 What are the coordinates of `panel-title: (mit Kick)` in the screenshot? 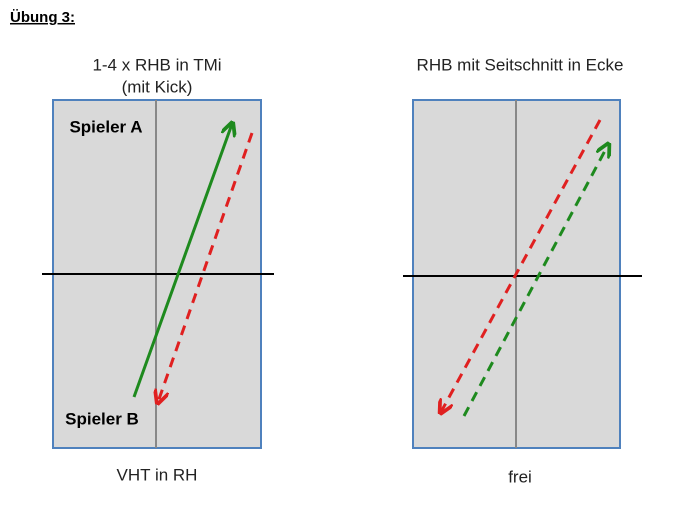 It's located at (157, 86).